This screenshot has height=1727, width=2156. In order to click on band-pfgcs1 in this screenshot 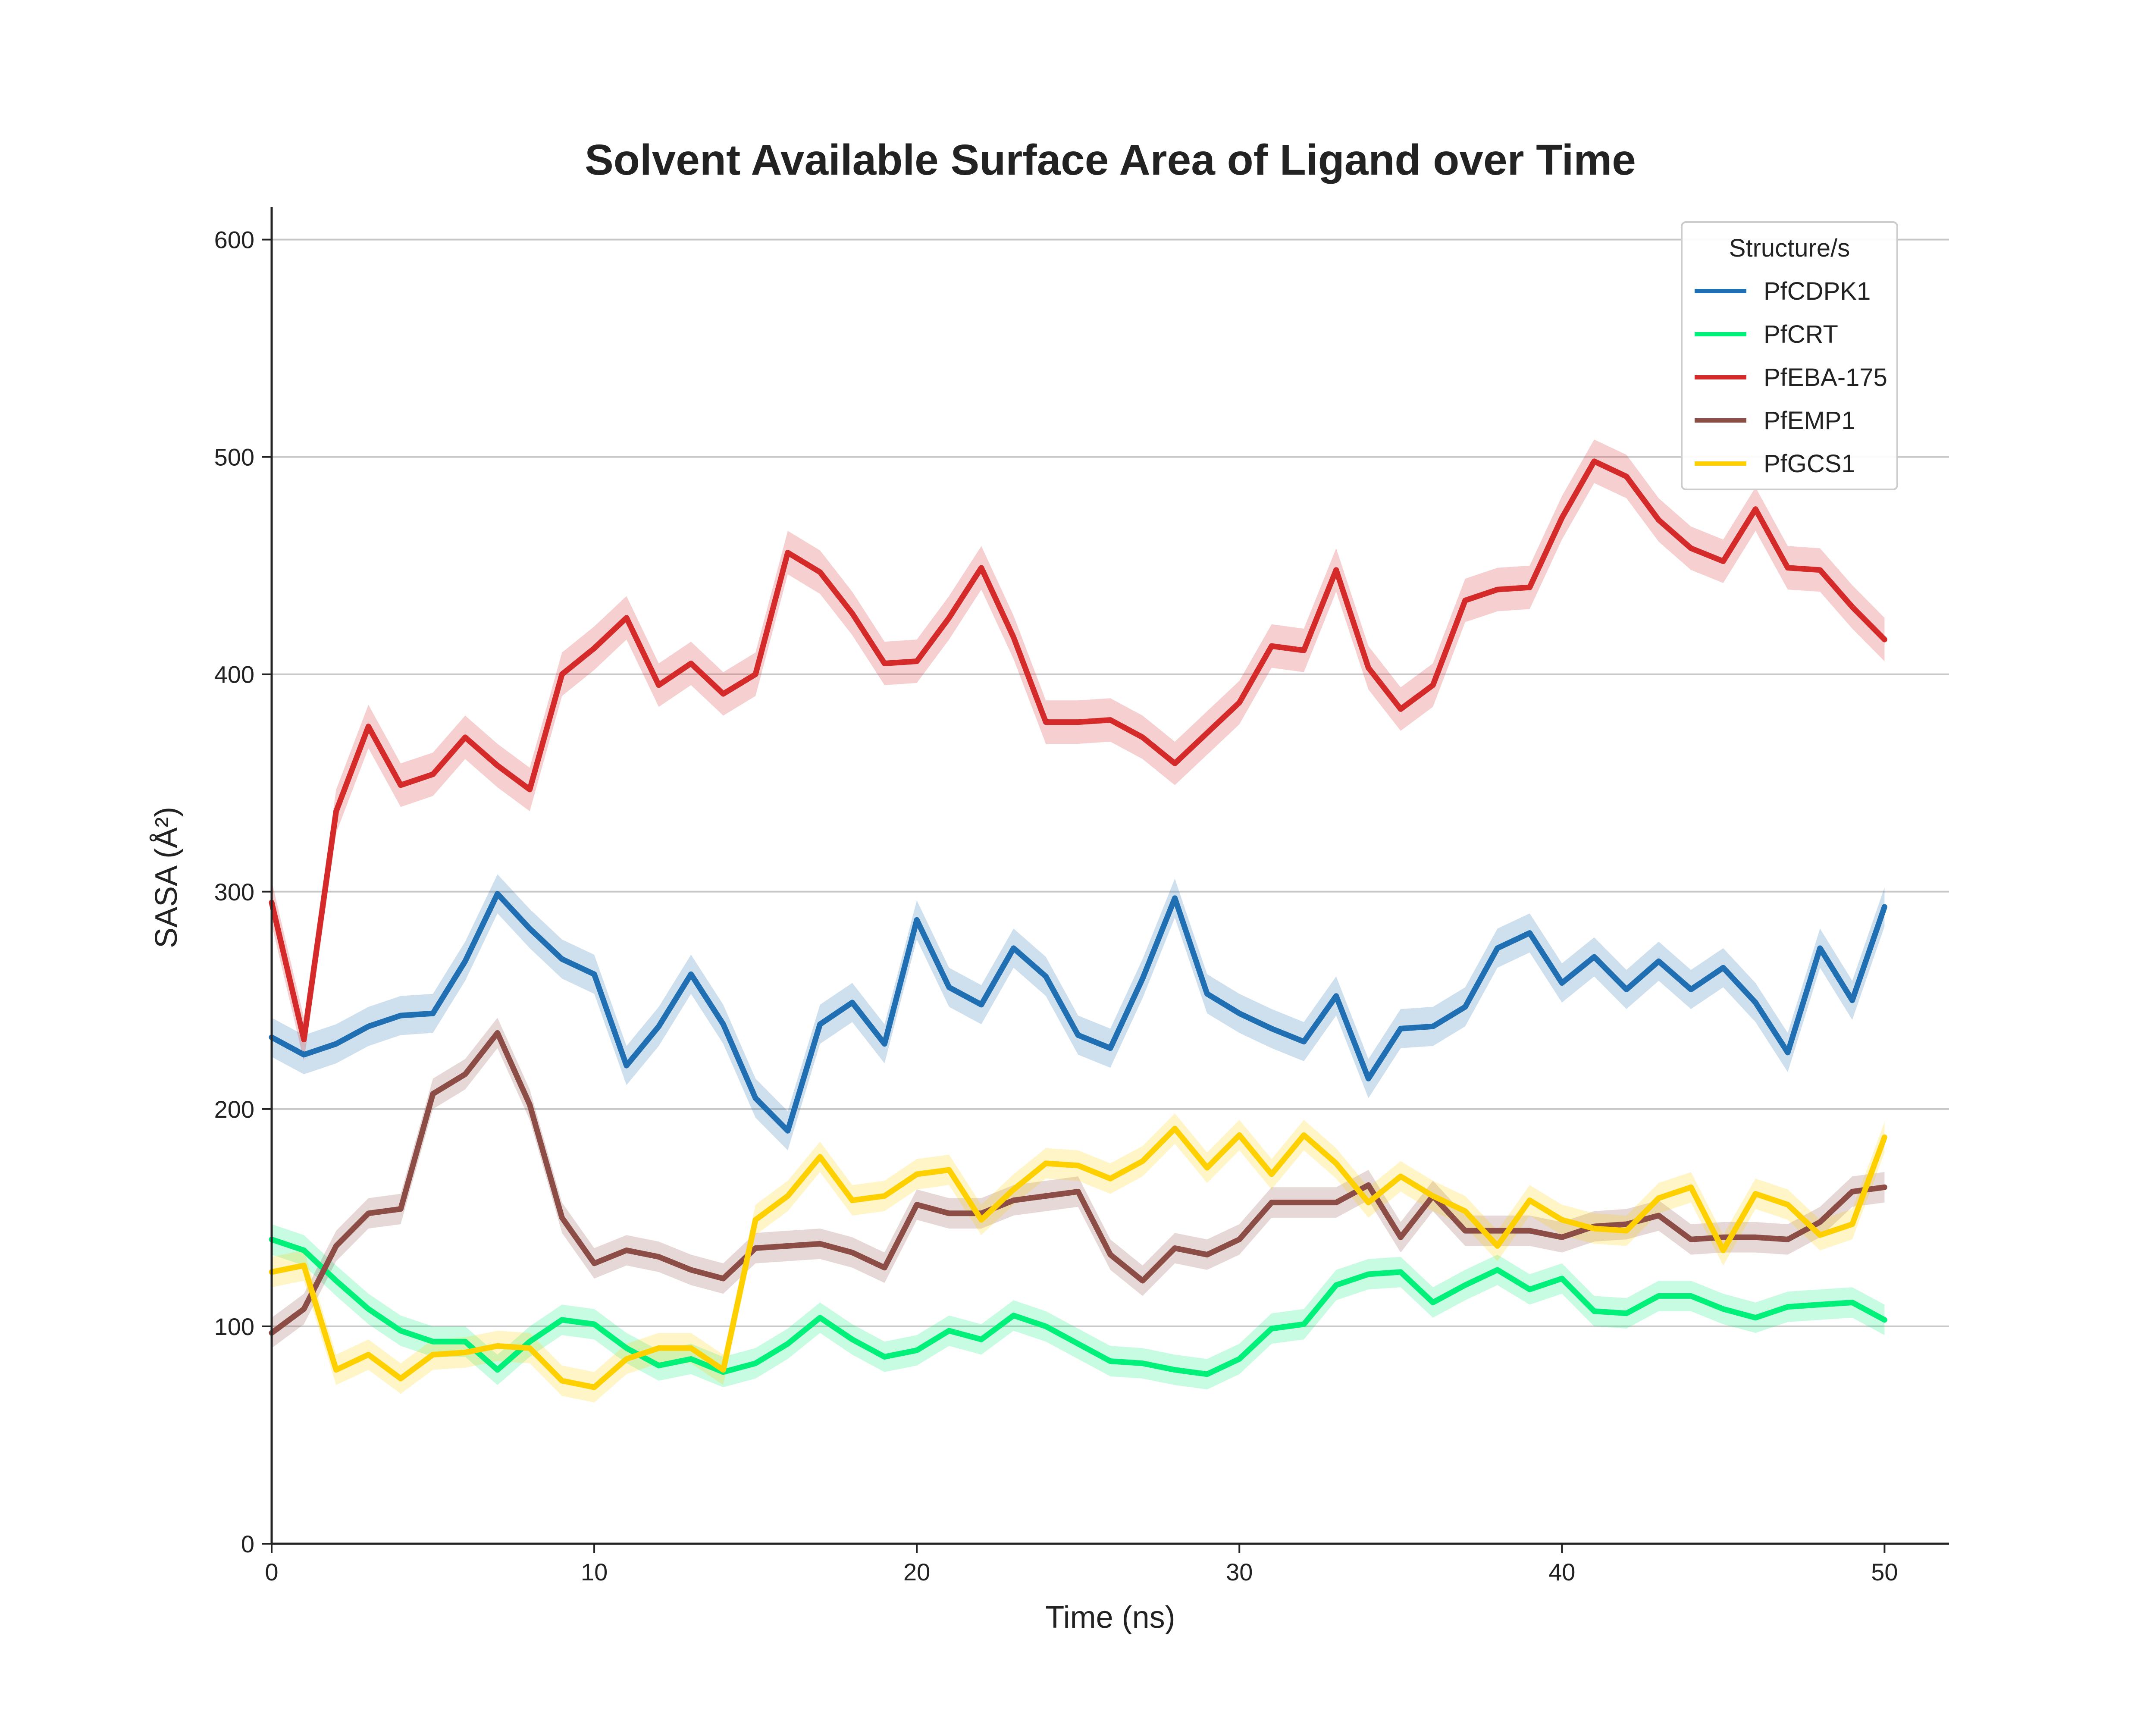, I will do `click(1078, 1258)`.